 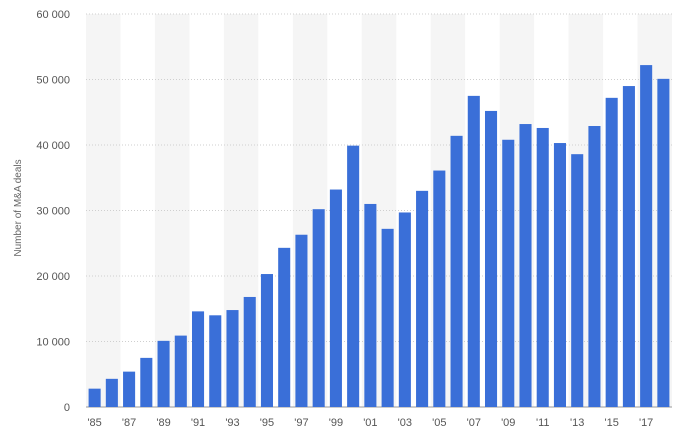 I want to click on background-band, so click(x=103, y=210).